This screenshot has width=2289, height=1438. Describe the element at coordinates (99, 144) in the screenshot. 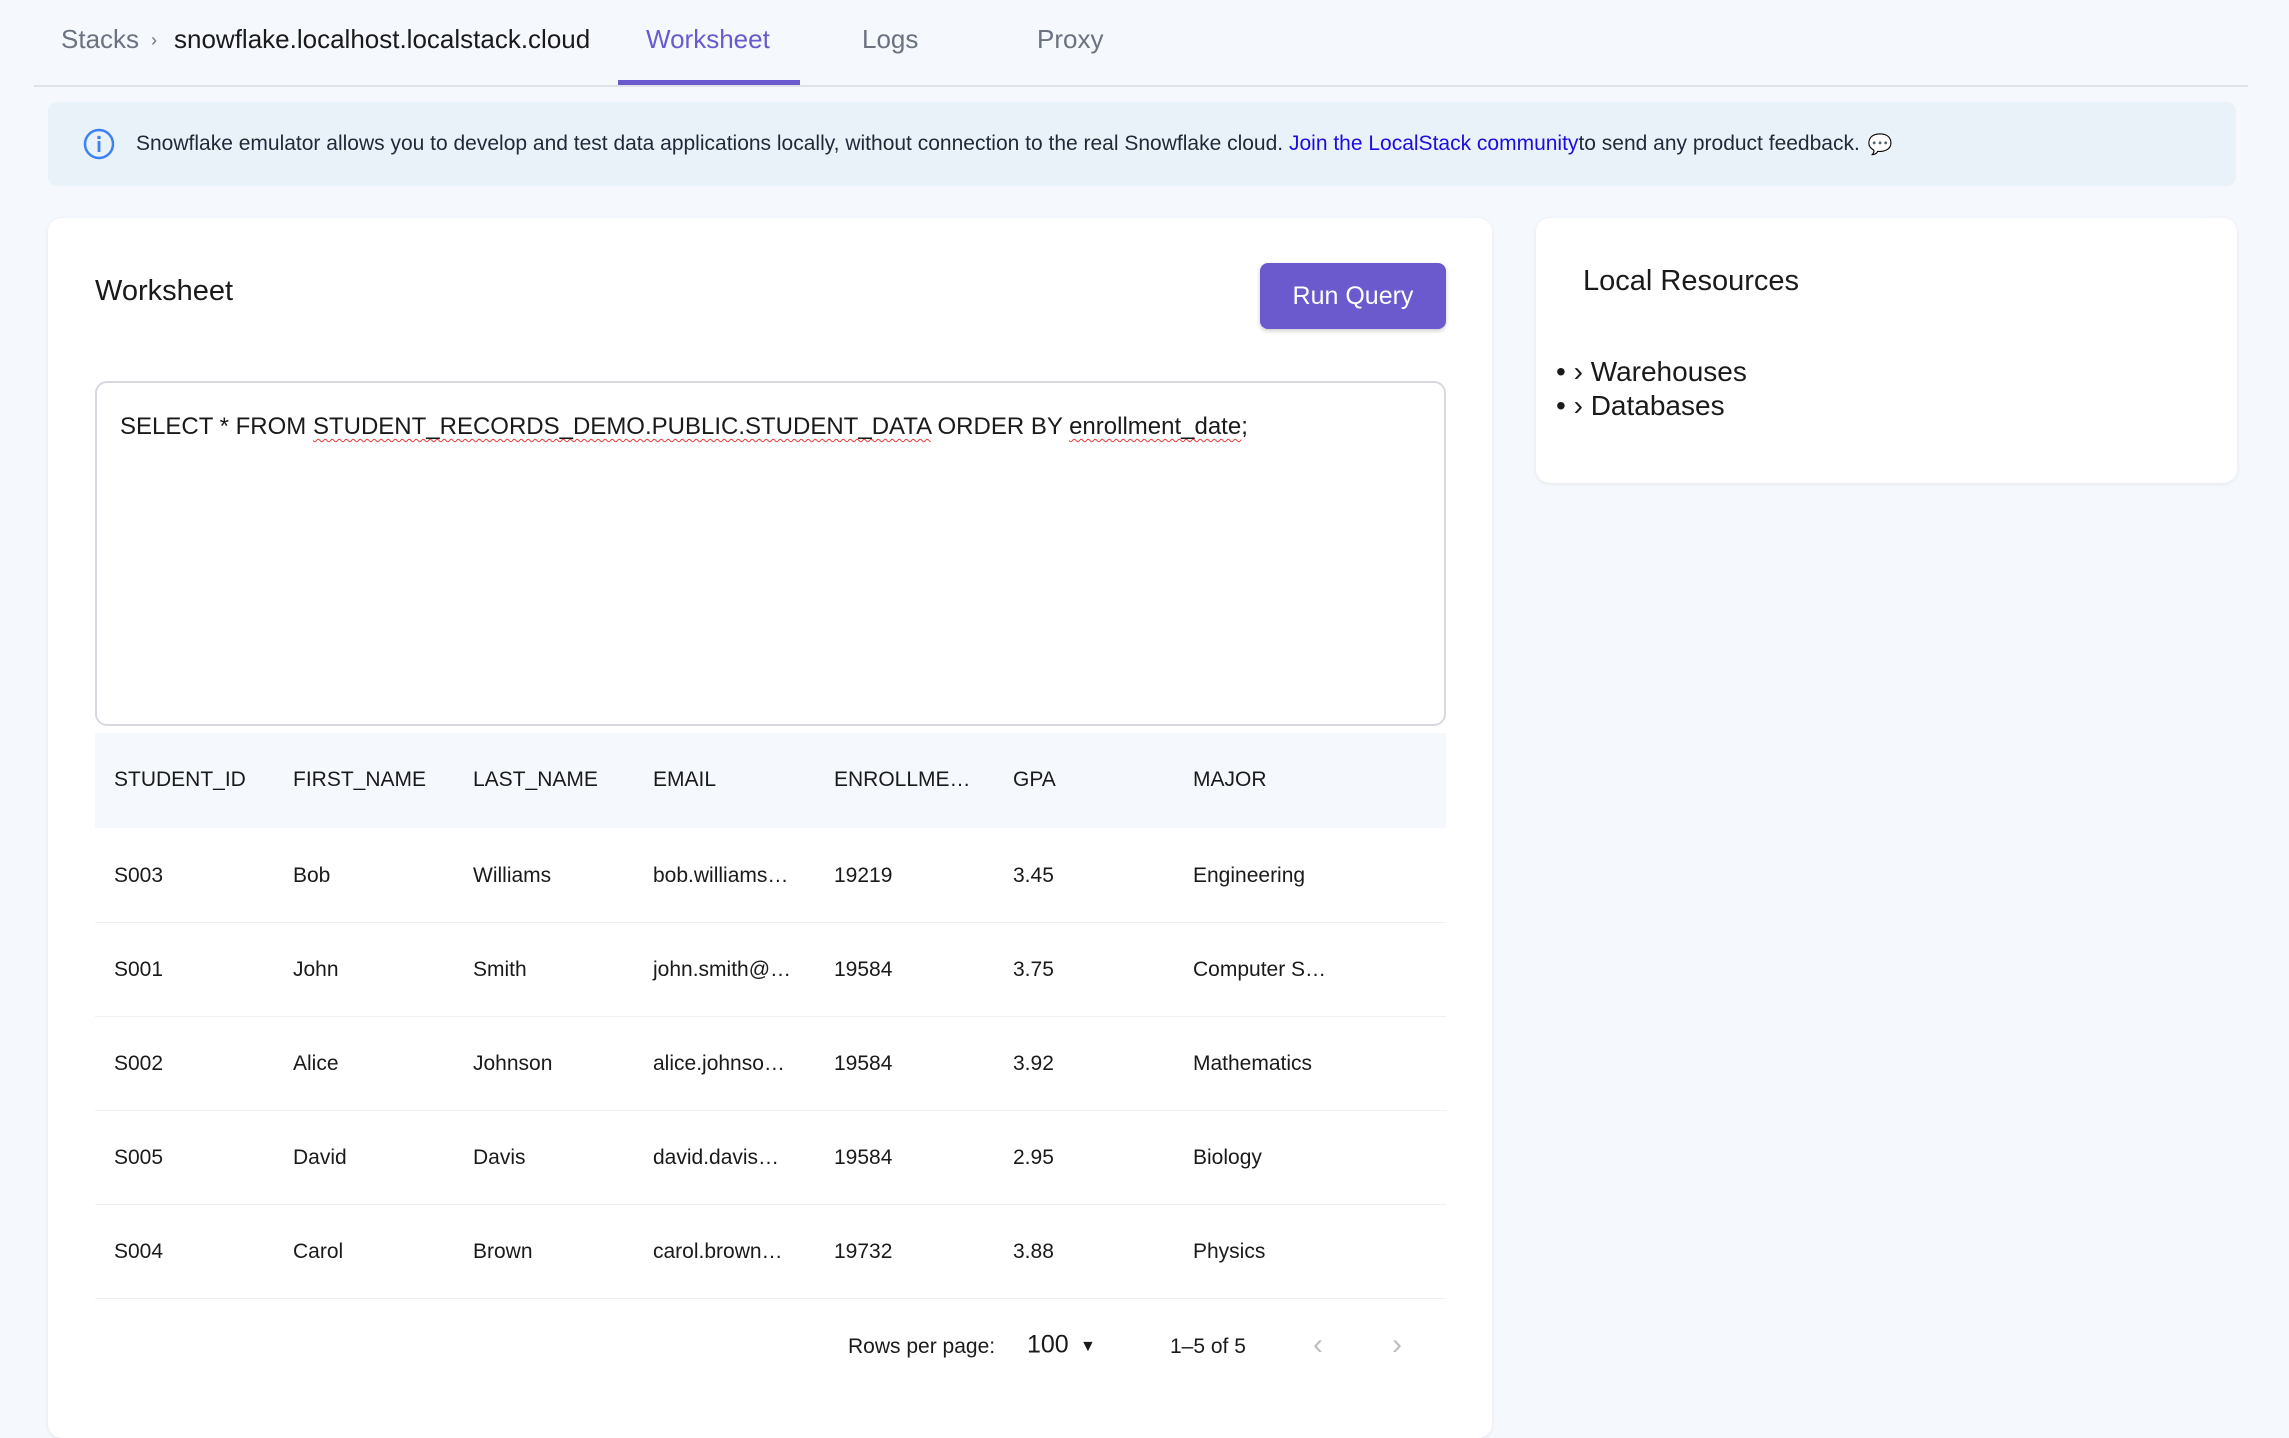

I see `info-icon` at that location.